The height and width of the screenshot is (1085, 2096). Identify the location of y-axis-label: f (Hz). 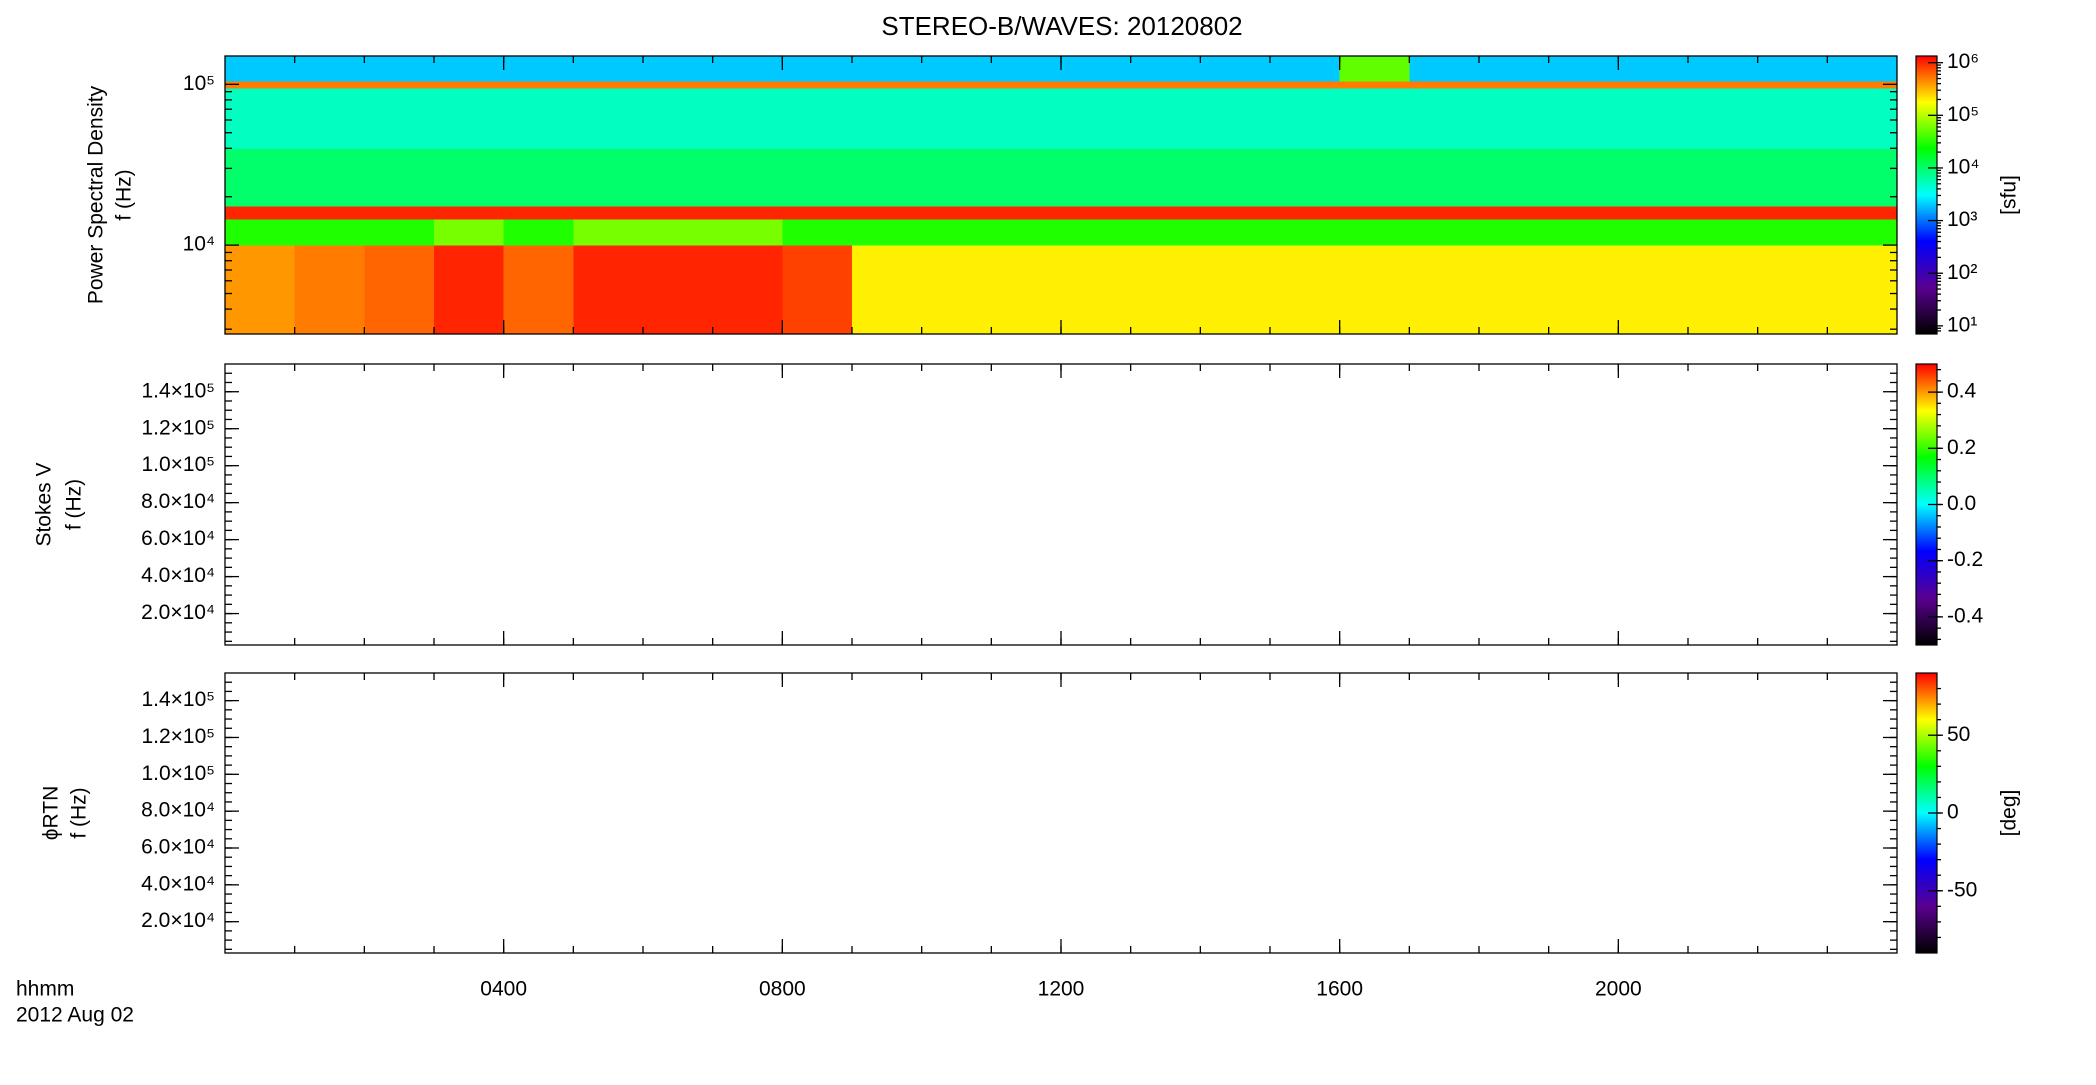
(124, 194).